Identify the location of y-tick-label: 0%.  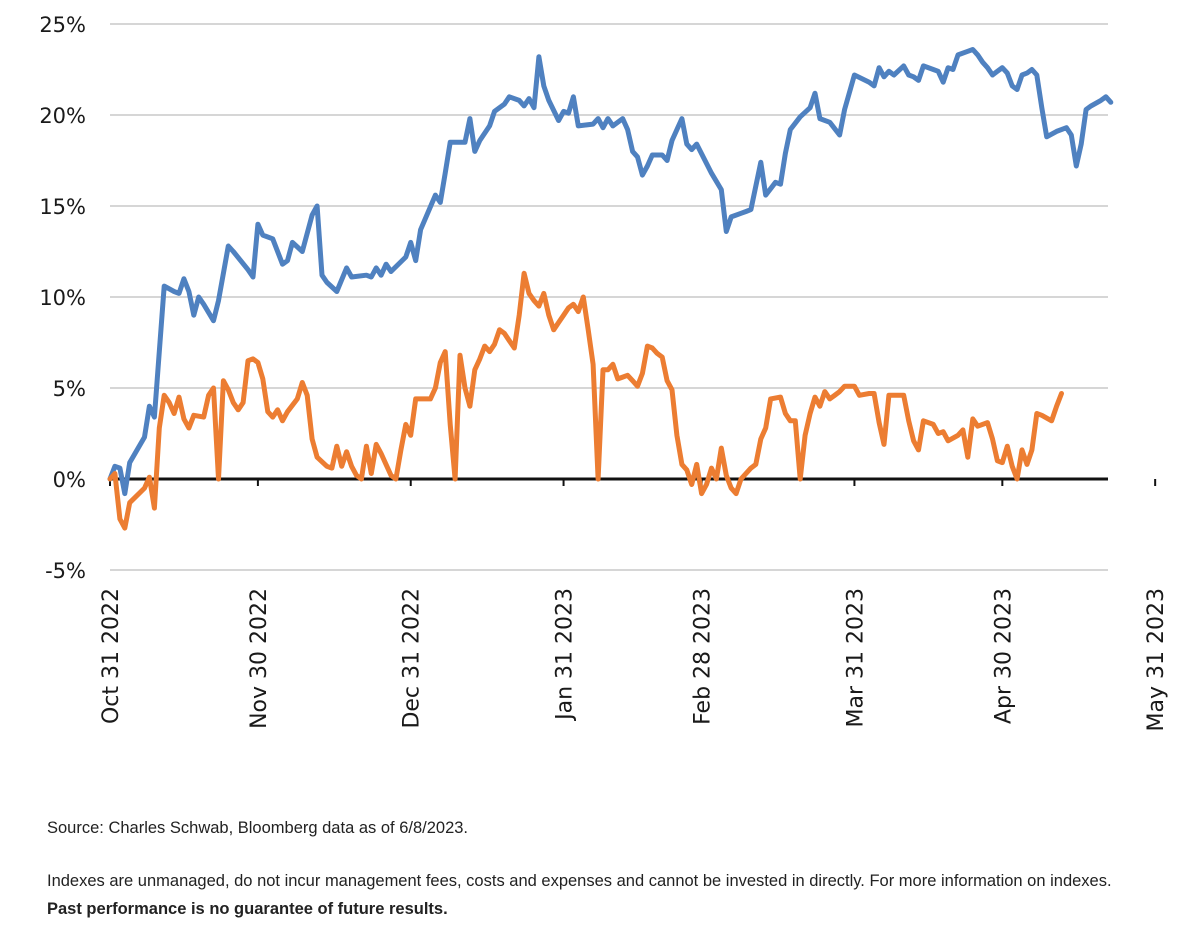
(69, 480).